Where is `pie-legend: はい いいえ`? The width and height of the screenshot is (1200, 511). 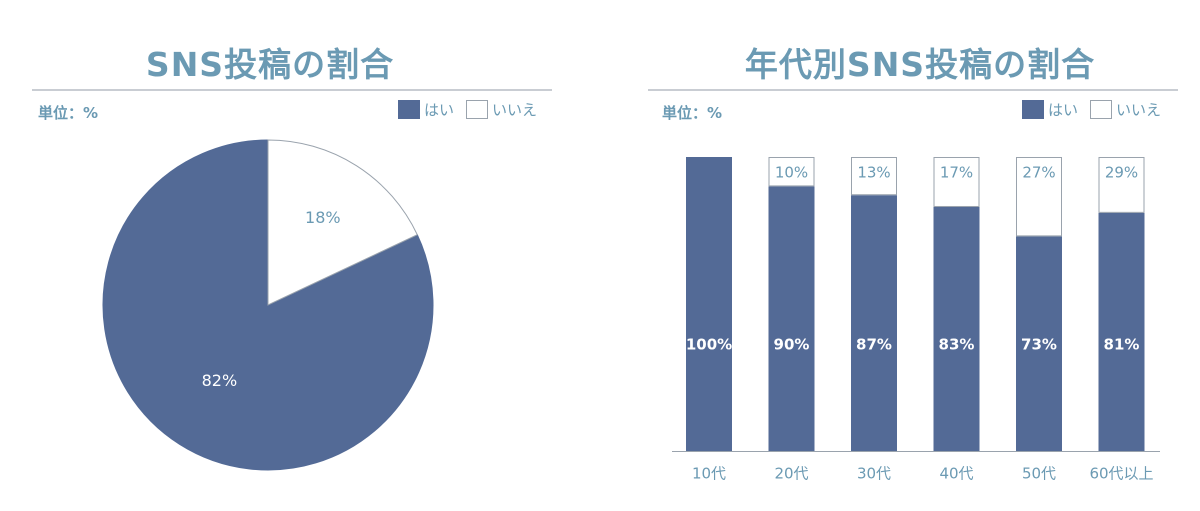
pie-legend: はい いいえ is located at coordinates (467, 109).